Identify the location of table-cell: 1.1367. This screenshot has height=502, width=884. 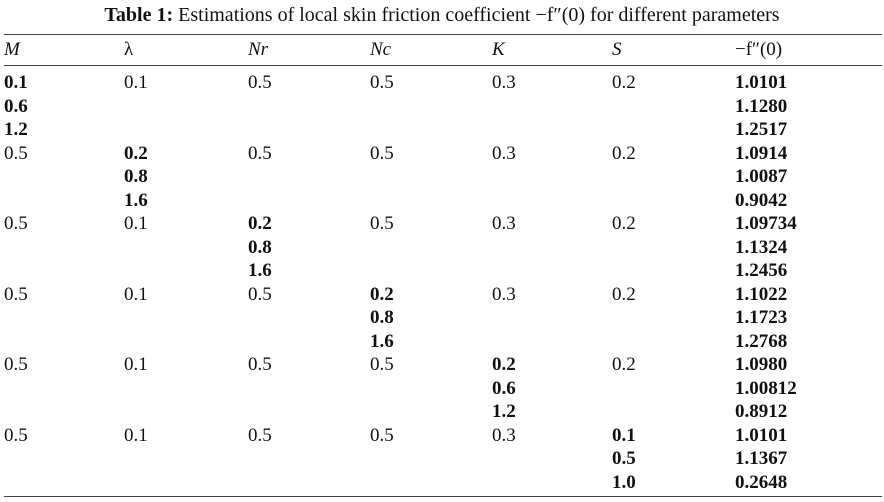
(761, 458).